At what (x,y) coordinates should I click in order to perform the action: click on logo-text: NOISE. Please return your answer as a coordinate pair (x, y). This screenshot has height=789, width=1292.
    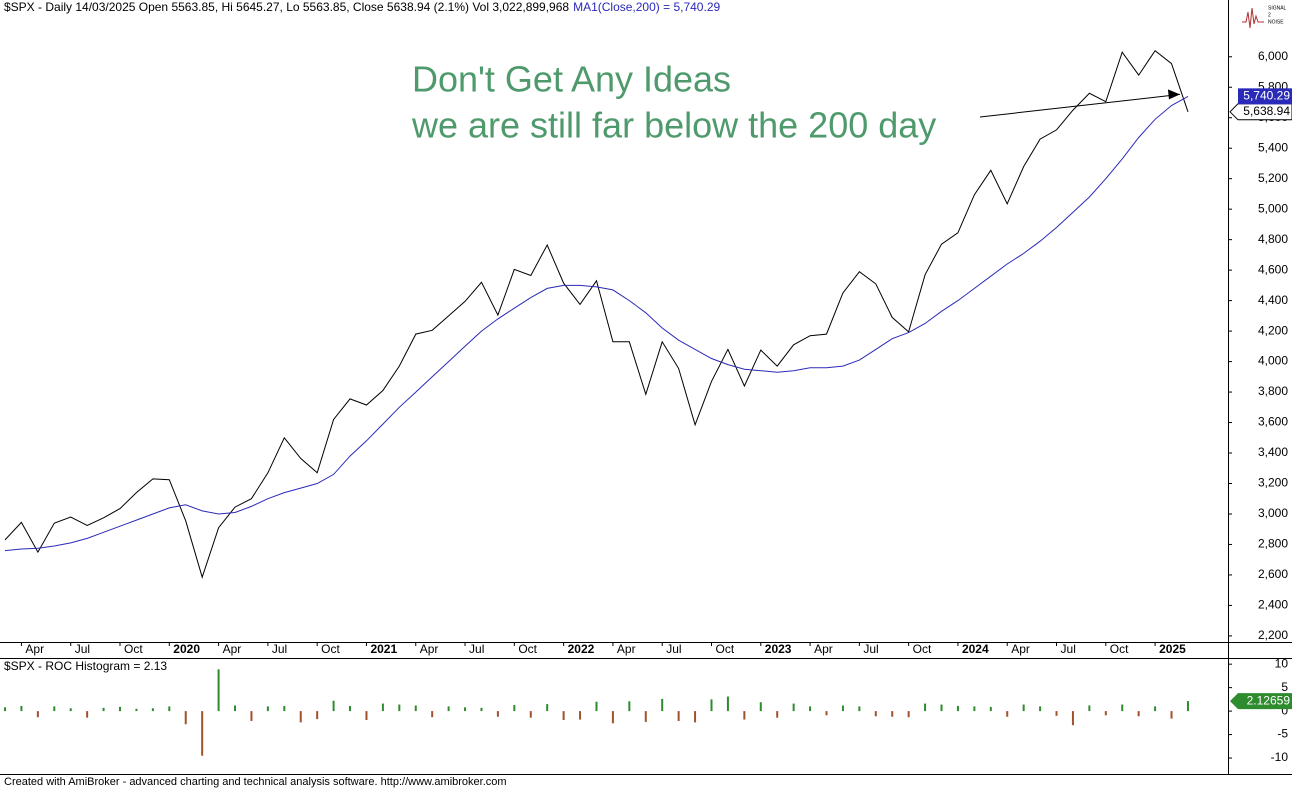
    Looking at the image, I should click on (1276, 22).